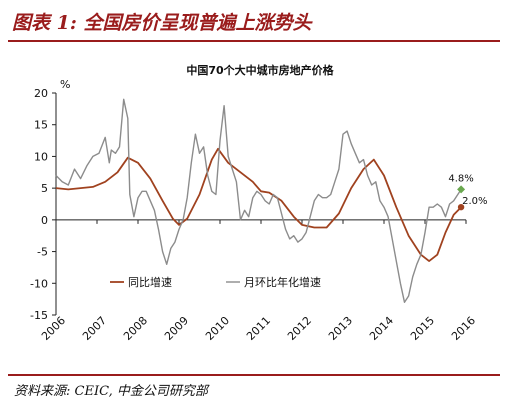 The height and width of the screenshot is (407, 506). What do you see at coordinates (282, 282) in the screenshot?
I see `legend-label-2: 月环比年化增速` at bounding box center [282, 282].